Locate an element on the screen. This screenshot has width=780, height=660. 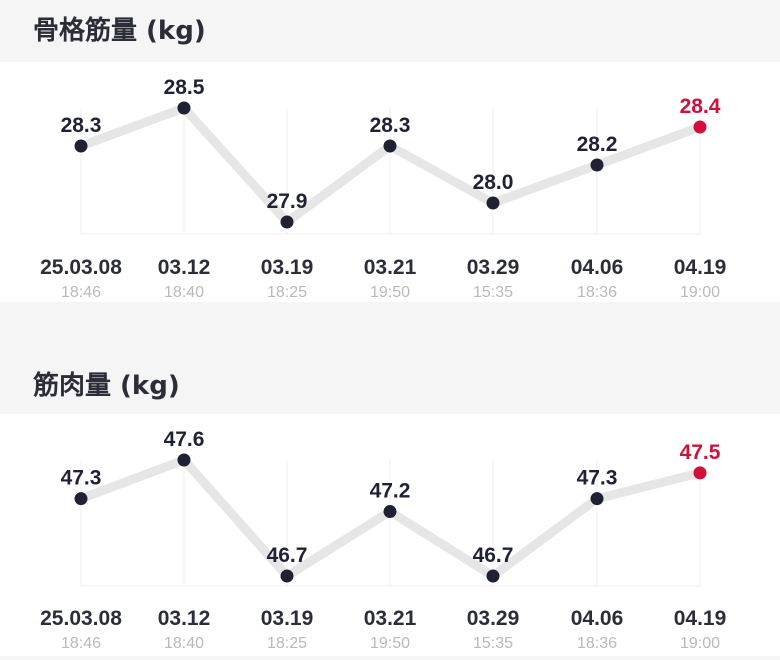
value-label: 28.2 is located at coordinates (597, 144).